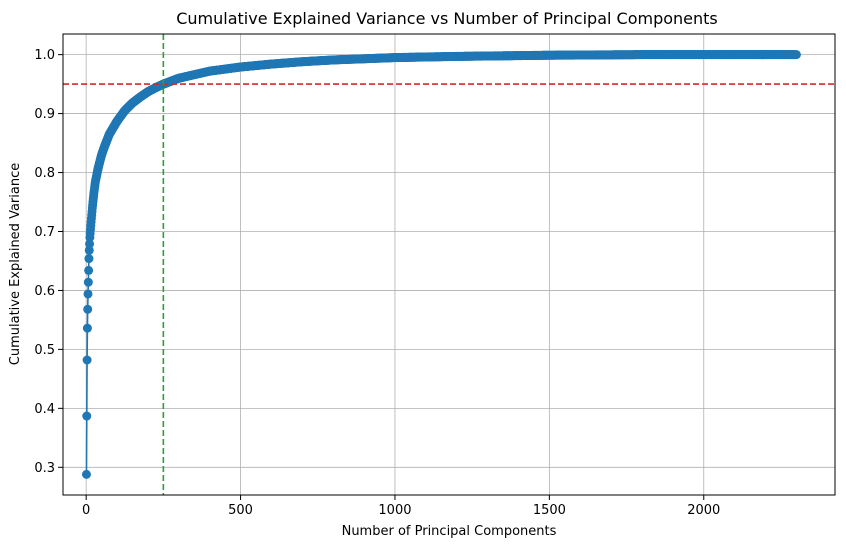 This screenshot has width=846, height=547. I want to click on x-axis-label: Number of Principal Components, so click(449, 531).